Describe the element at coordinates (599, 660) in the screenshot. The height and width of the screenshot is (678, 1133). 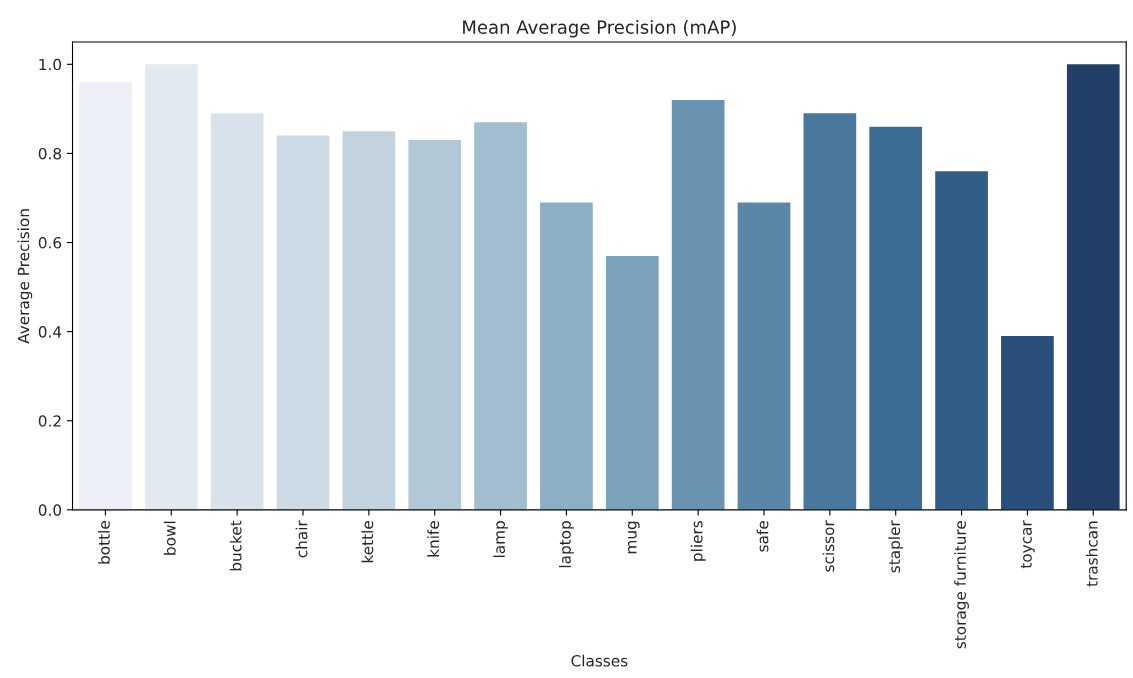
I see `x-axis-title: Classes` at that location.